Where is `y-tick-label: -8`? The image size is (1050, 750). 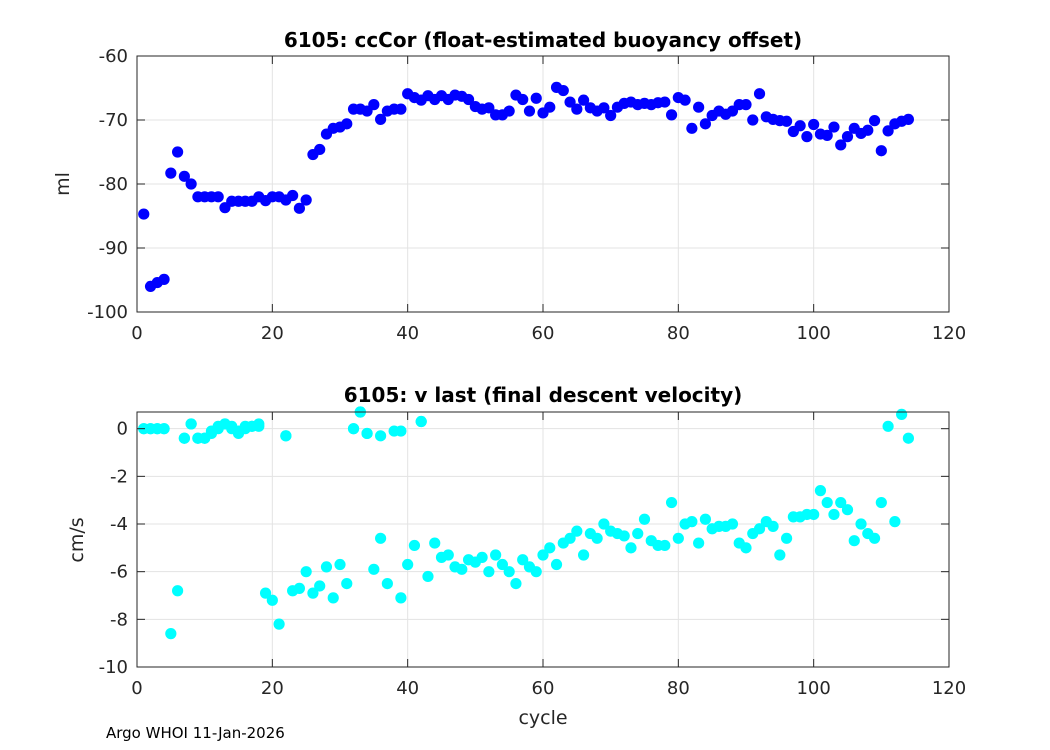 y-tick-label: -8 is located at coordinates (119, 619).